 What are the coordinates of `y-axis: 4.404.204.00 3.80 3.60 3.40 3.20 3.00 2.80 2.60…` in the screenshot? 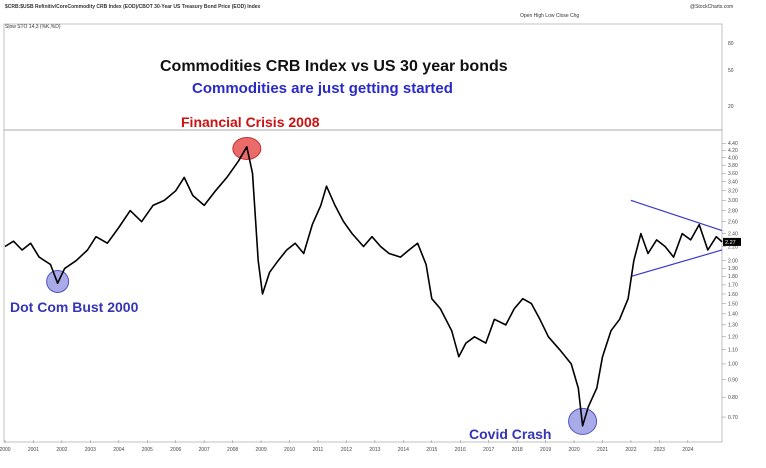 It's located at (730, 281).